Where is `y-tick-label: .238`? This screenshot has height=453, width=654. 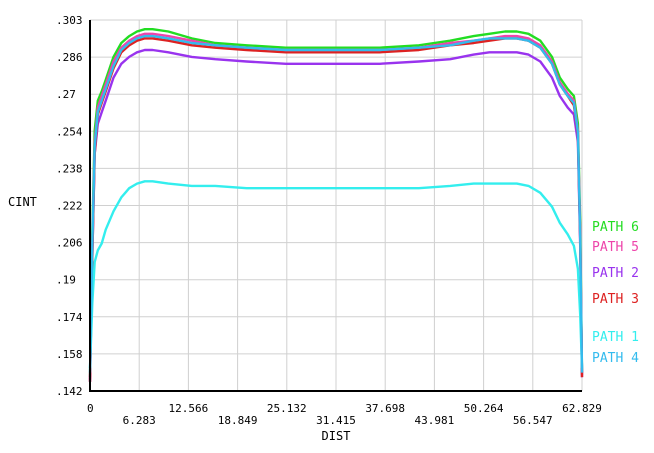 y-tick-label: .238 is located at coordinates (69, 168).